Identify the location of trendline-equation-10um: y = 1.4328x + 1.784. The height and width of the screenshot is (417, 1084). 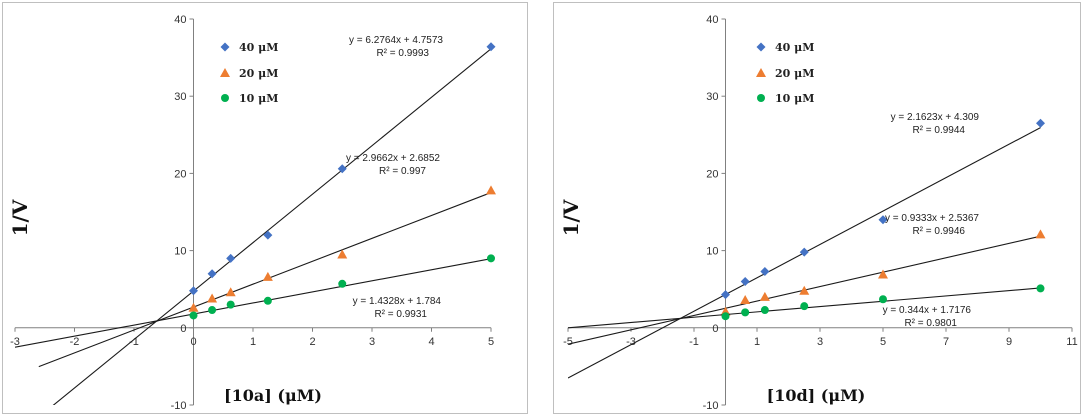
(397, 301).